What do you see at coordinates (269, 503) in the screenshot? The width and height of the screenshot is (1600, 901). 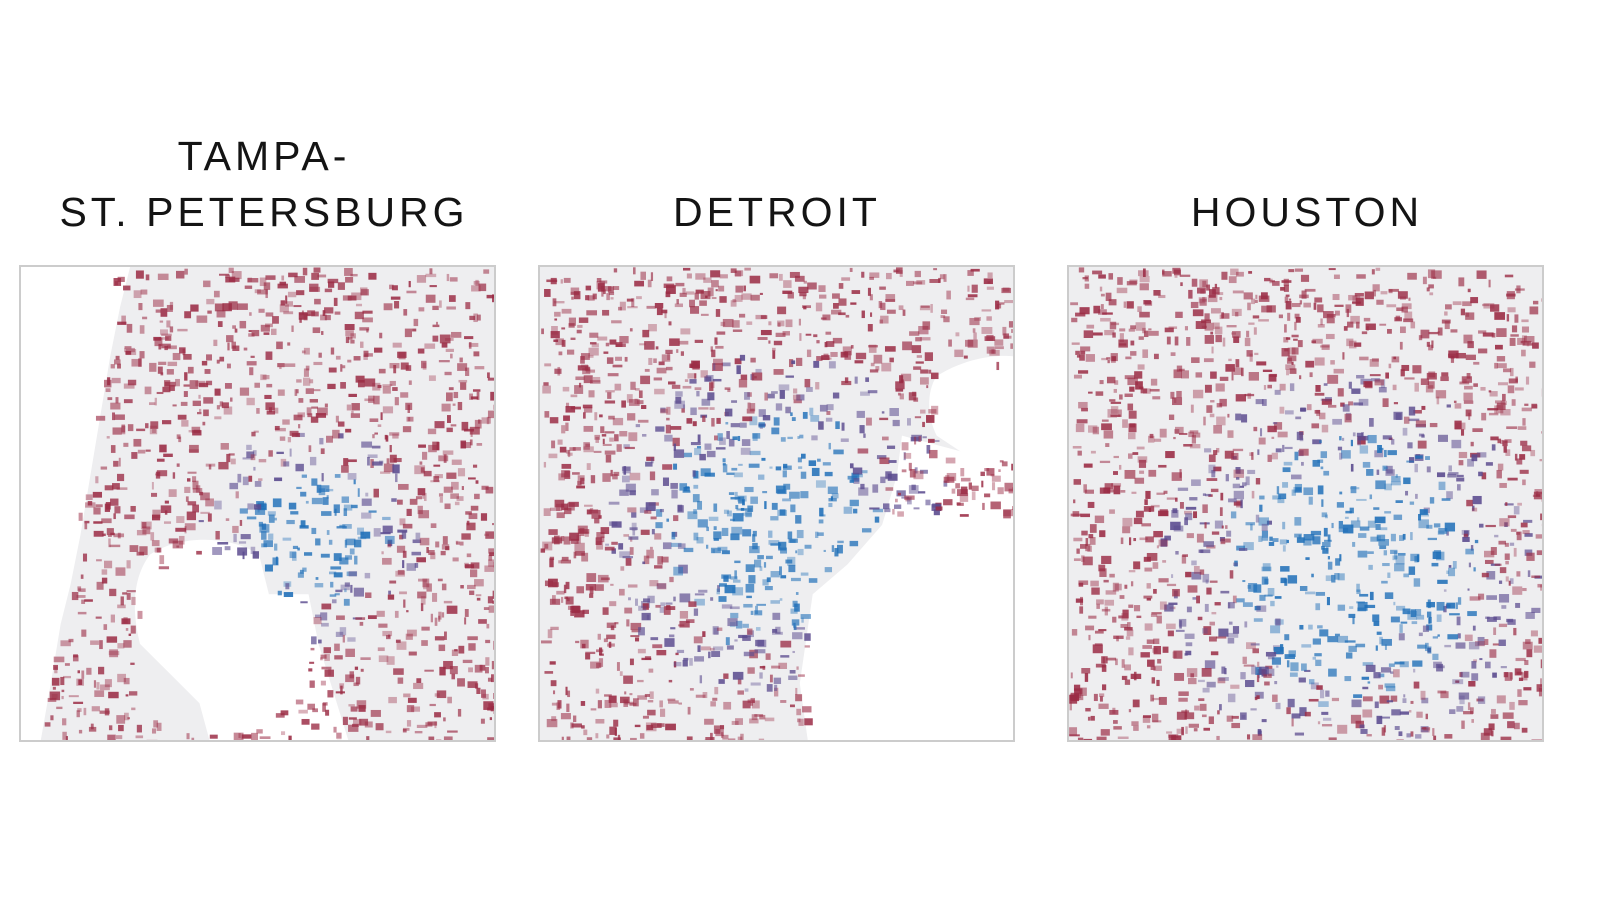 I see `tampa-urban-pattern` at bounding box center [269, 503].